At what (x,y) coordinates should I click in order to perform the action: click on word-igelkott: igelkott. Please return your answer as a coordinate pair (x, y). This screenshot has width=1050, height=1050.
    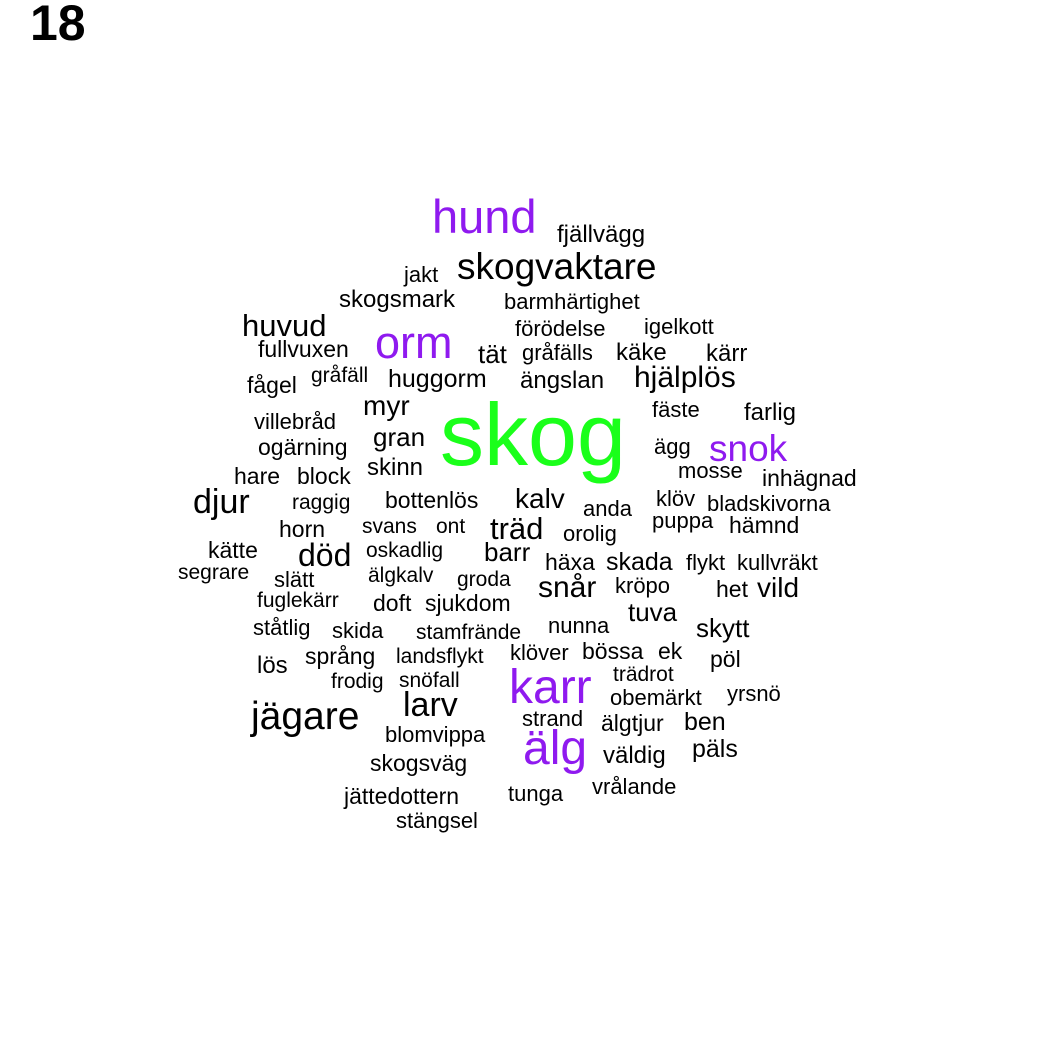
    Looking at the image, I should click on (679, 326).